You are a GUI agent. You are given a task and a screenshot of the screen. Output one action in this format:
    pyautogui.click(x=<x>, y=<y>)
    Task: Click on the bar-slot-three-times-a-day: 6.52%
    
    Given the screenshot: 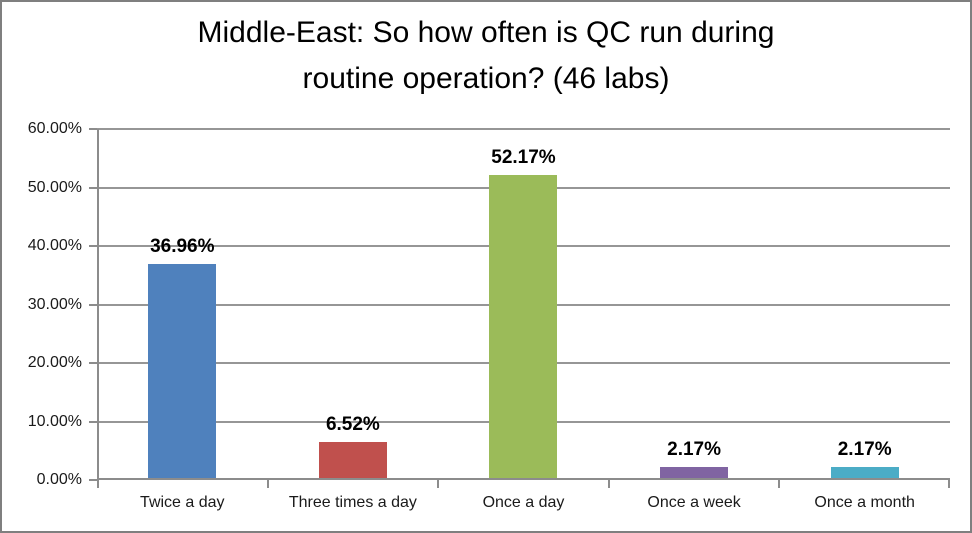 What is the action you would take?
    pyautogui.click(x=353, y=304)
    